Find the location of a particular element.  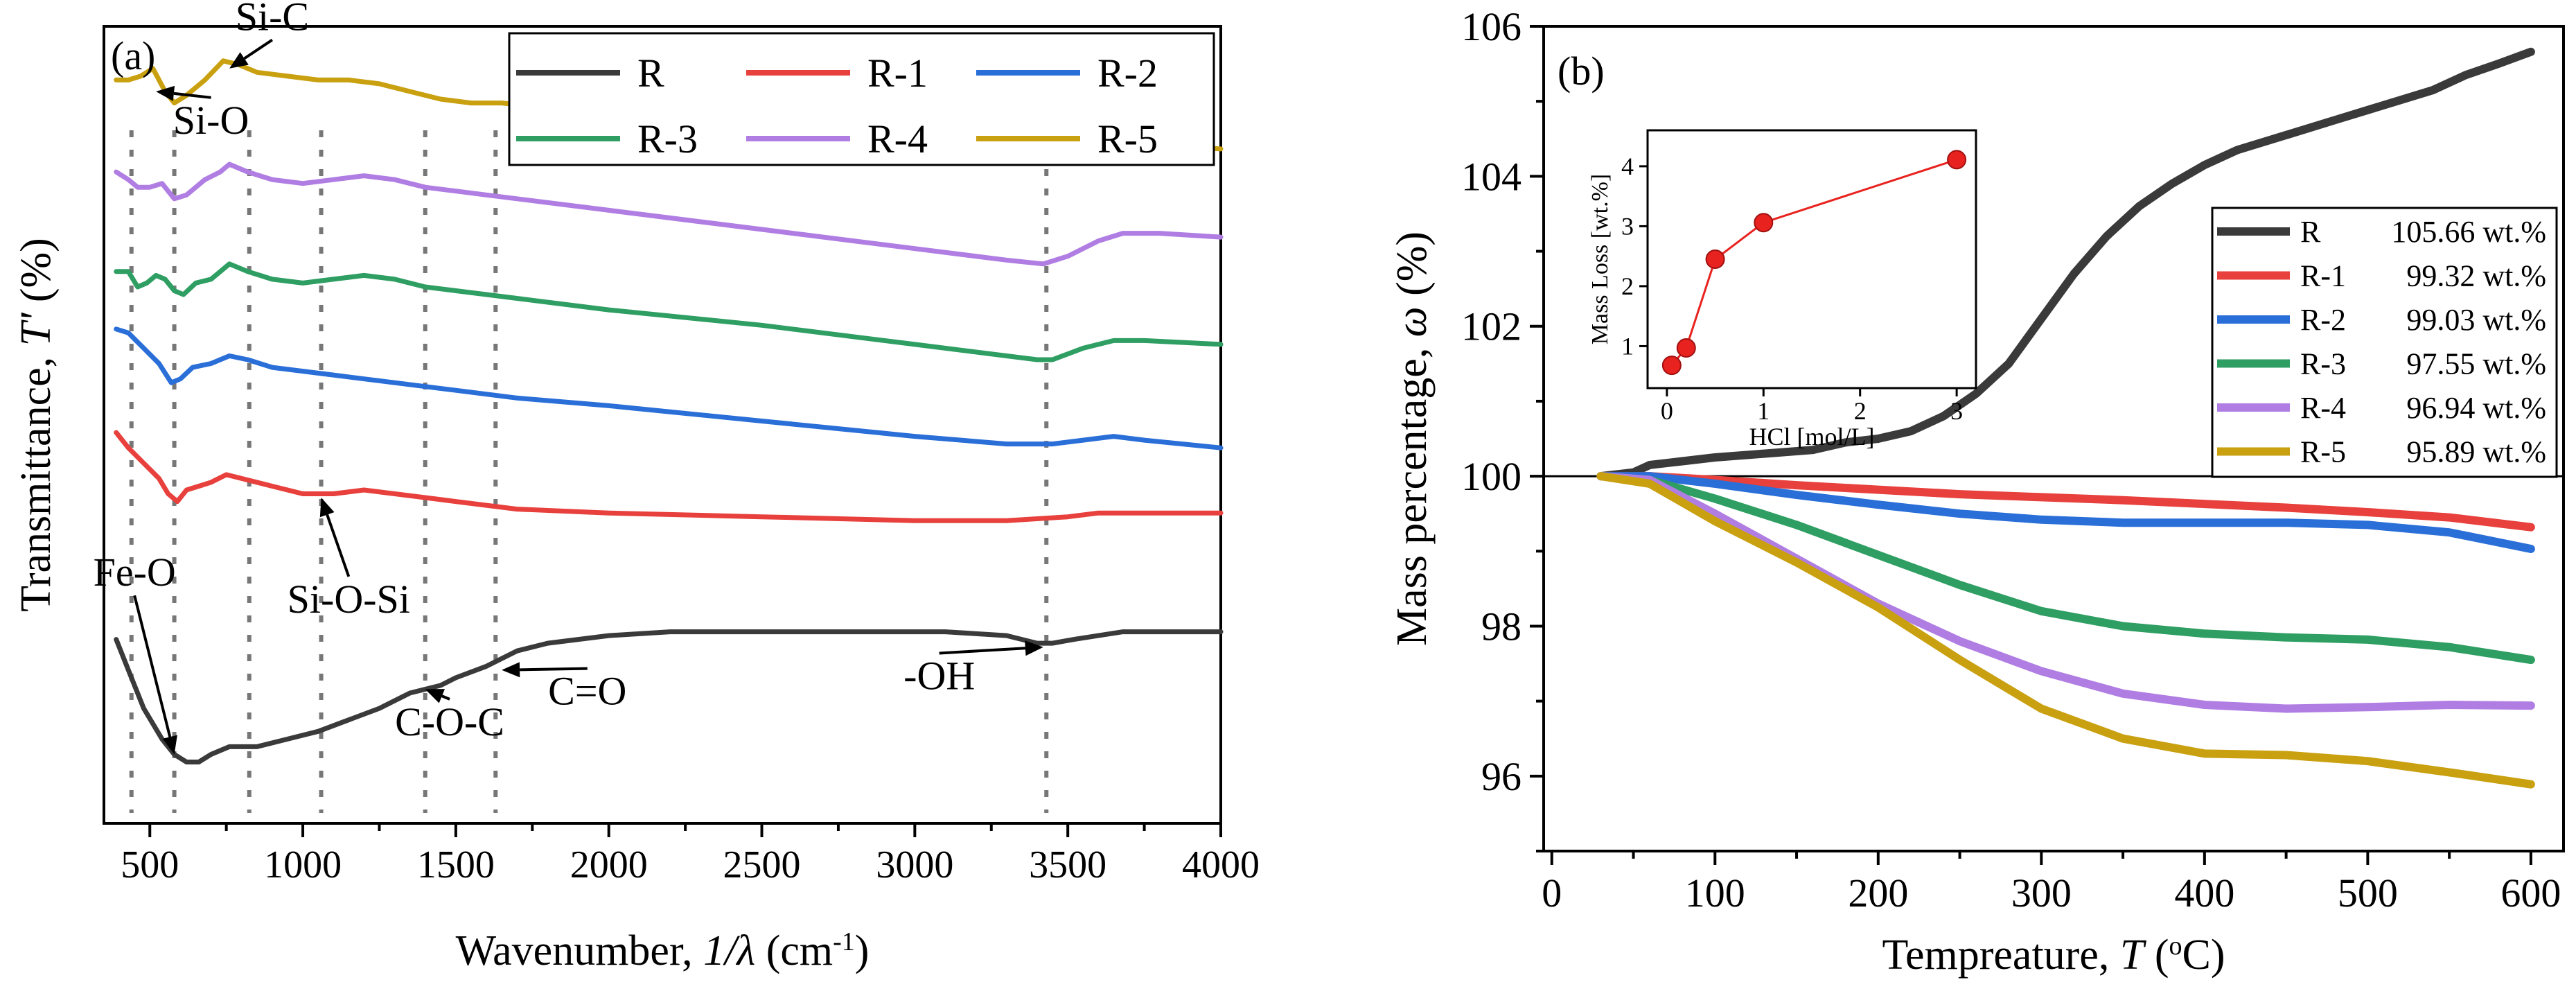

inset-x-axis-label: HCl [mol/L] is located at coordinates (1812, 436).